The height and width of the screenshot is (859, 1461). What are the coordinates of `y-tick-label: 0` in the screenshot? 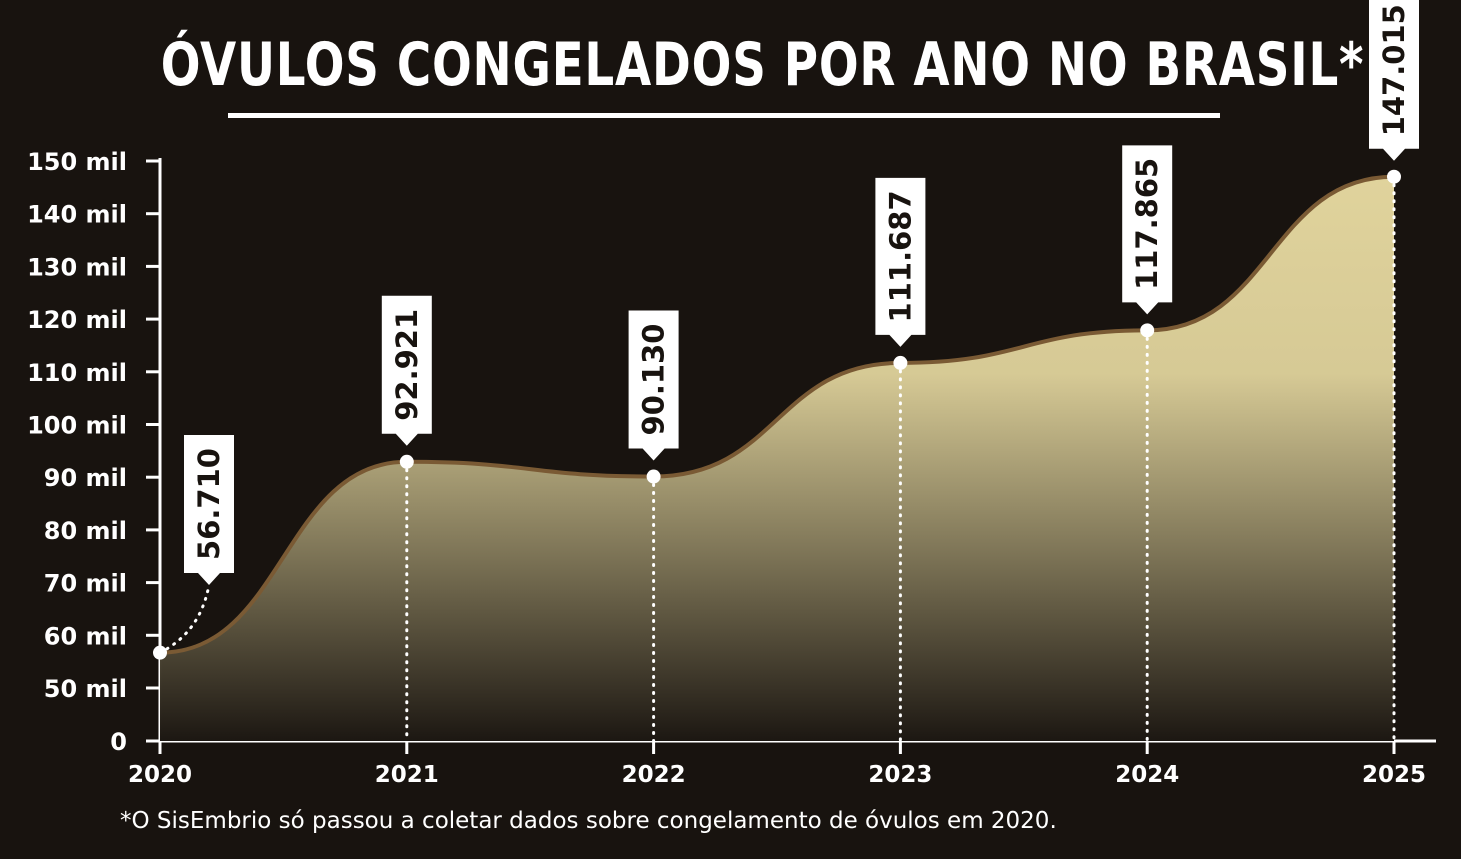 It's located at (118, 742).